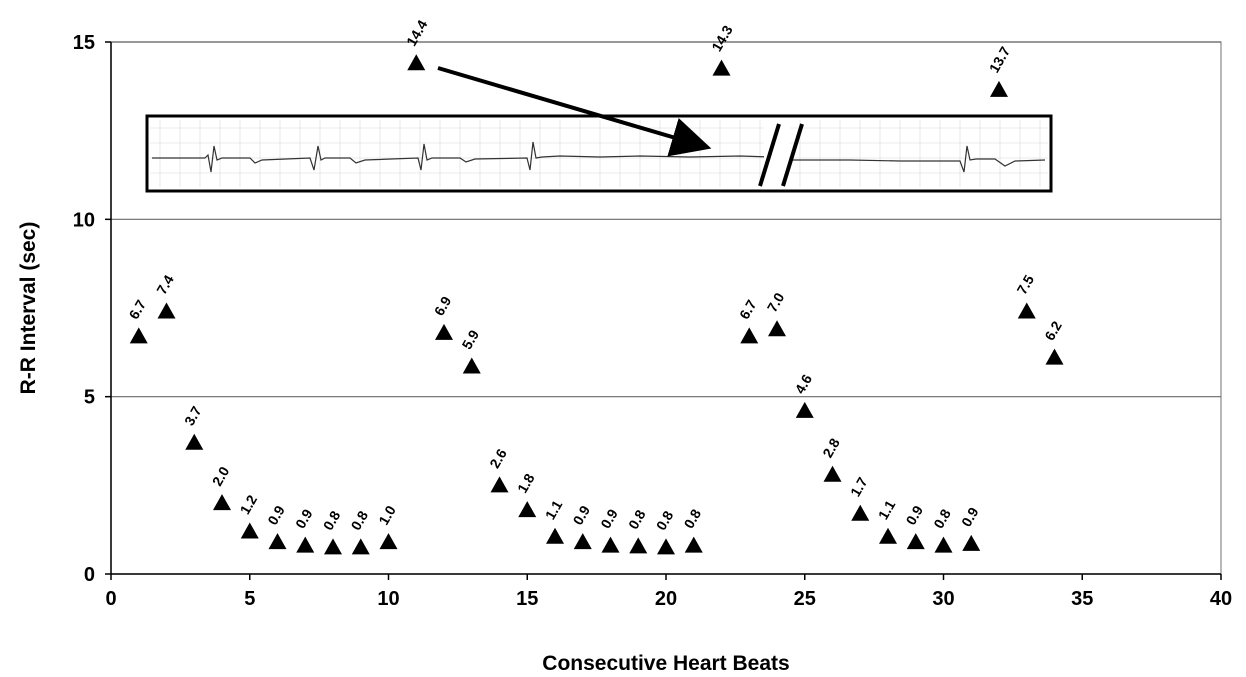 Image resolution: width=1246 pixels, height=677 pixels. I want to click on y-tick-label-10: 10, so click(84, 220).